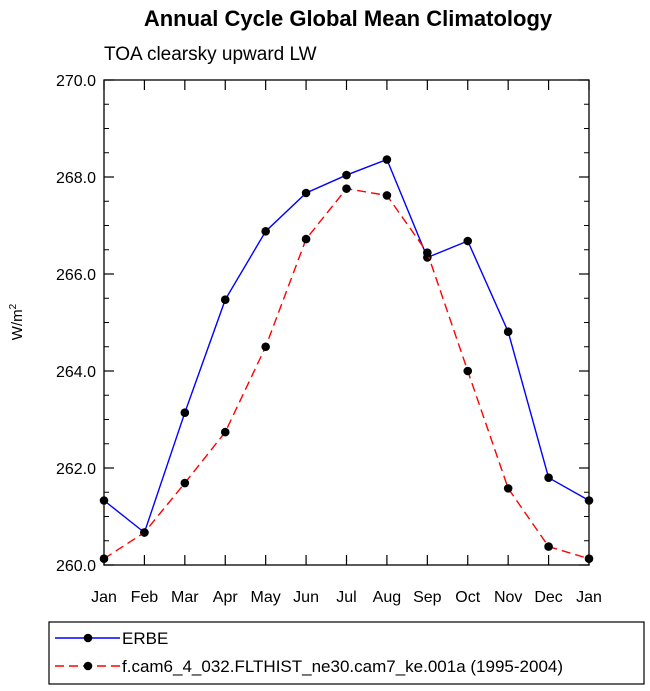  What do you see at coordinates (348, 18) in the screenshot?
I see `chart-title: Annual Cycle Global Mean Climatology` at bounding box center [348, 18].